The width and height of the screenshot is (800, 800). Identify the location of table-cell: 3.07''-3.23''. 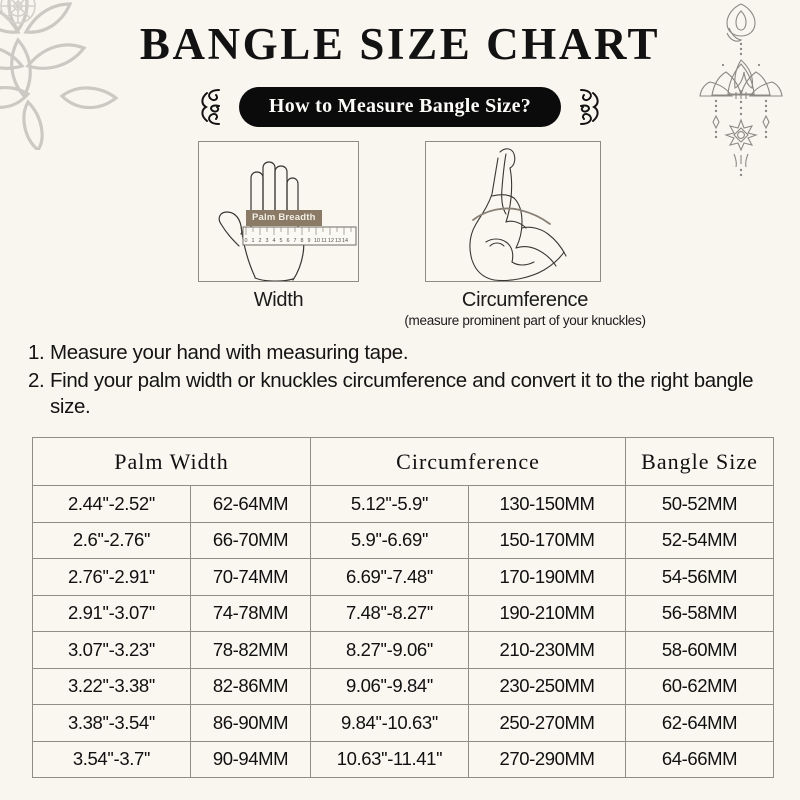
(111, 650).